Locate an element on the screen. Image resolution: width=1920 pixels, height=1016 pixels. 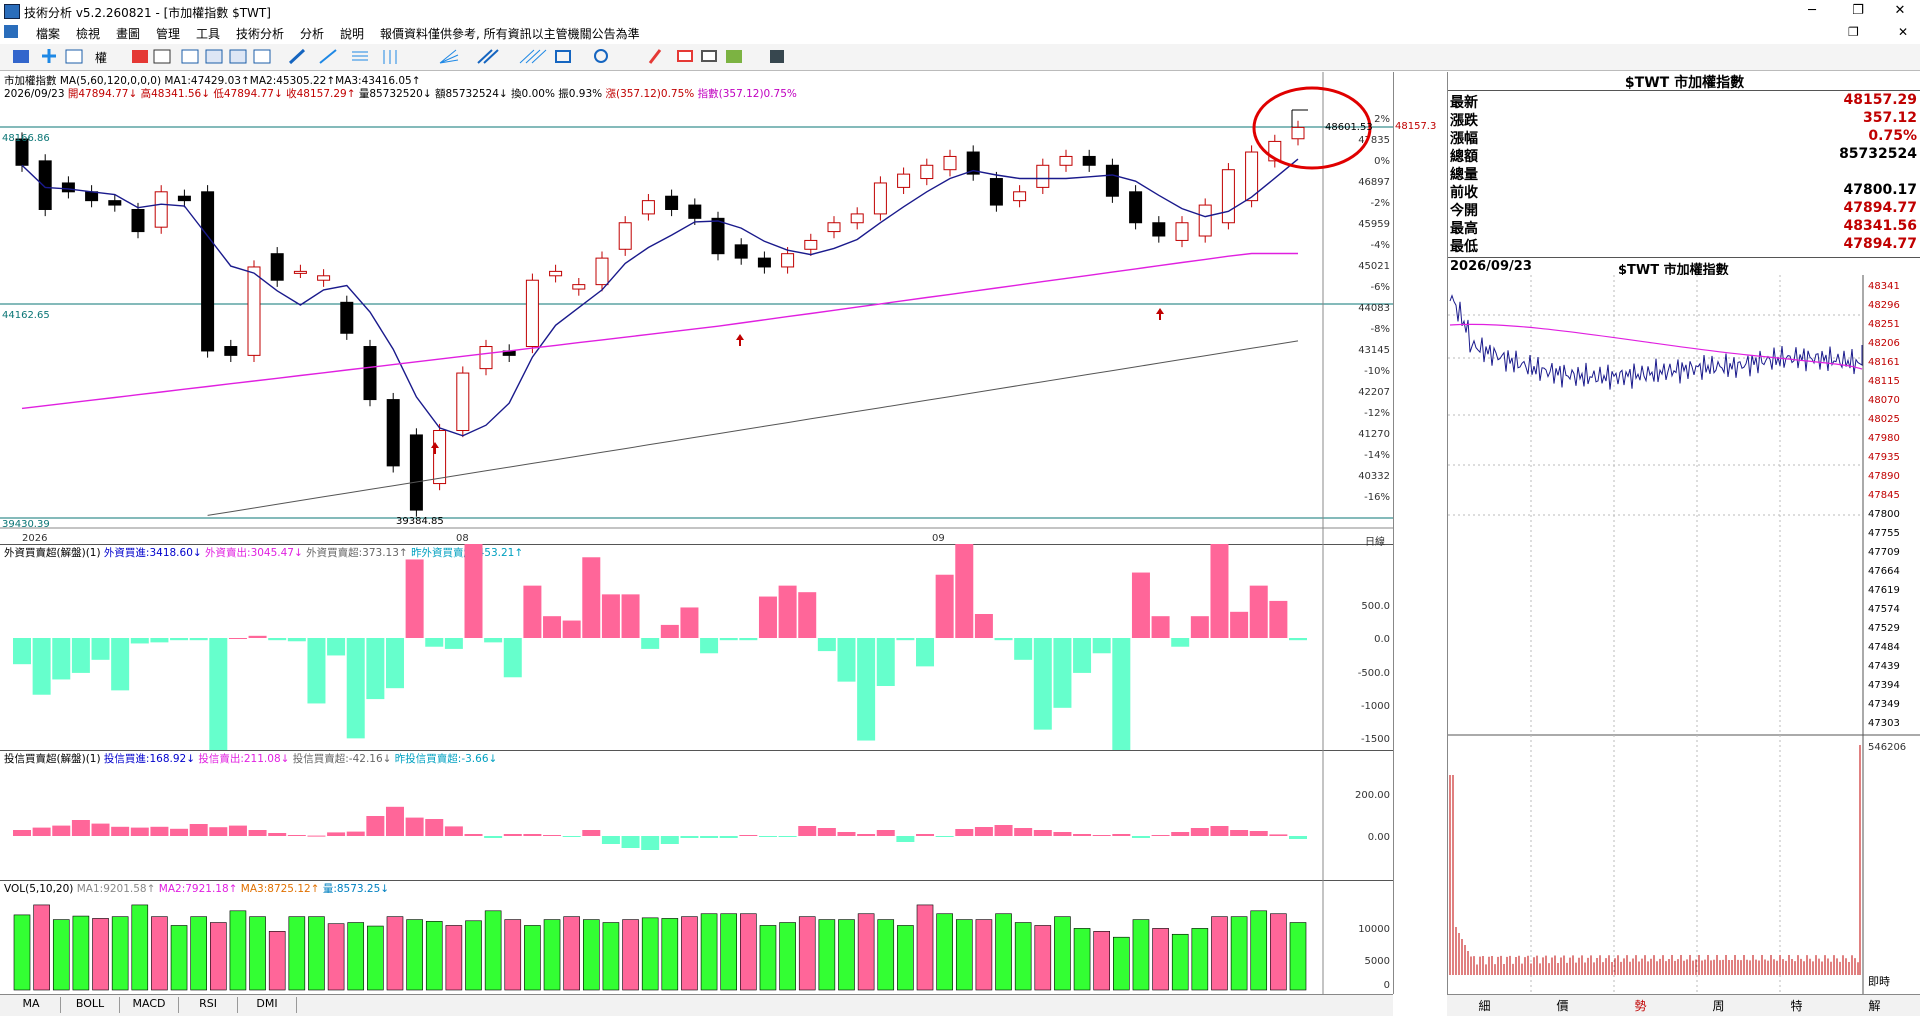
grid-icon is located at coordinates (162, 56).